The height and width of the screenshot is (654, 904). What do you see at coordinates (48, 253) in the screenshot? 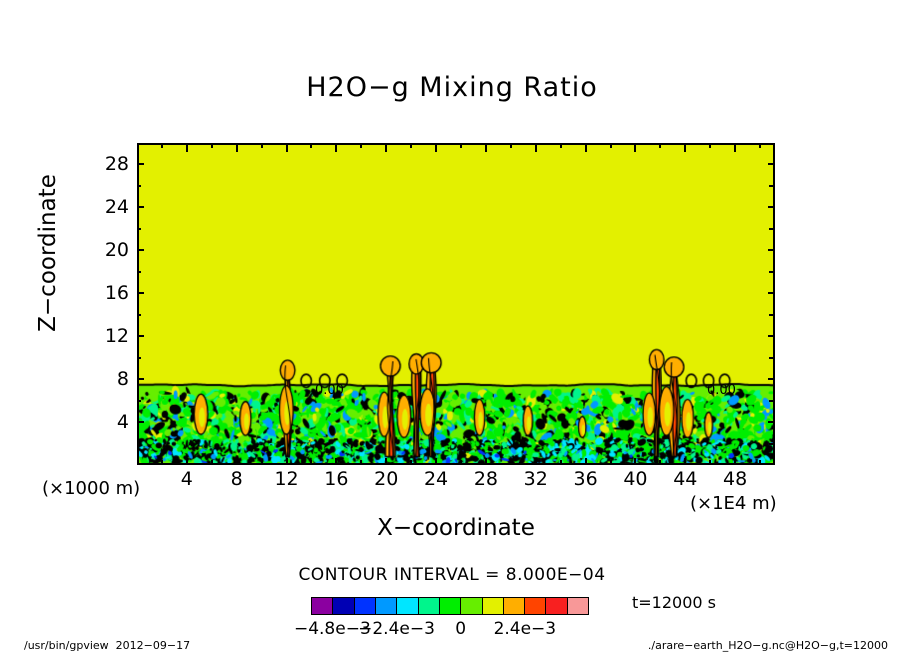
I see `y-axis-title: Z−coordinate` at bounding box center [48, 253].